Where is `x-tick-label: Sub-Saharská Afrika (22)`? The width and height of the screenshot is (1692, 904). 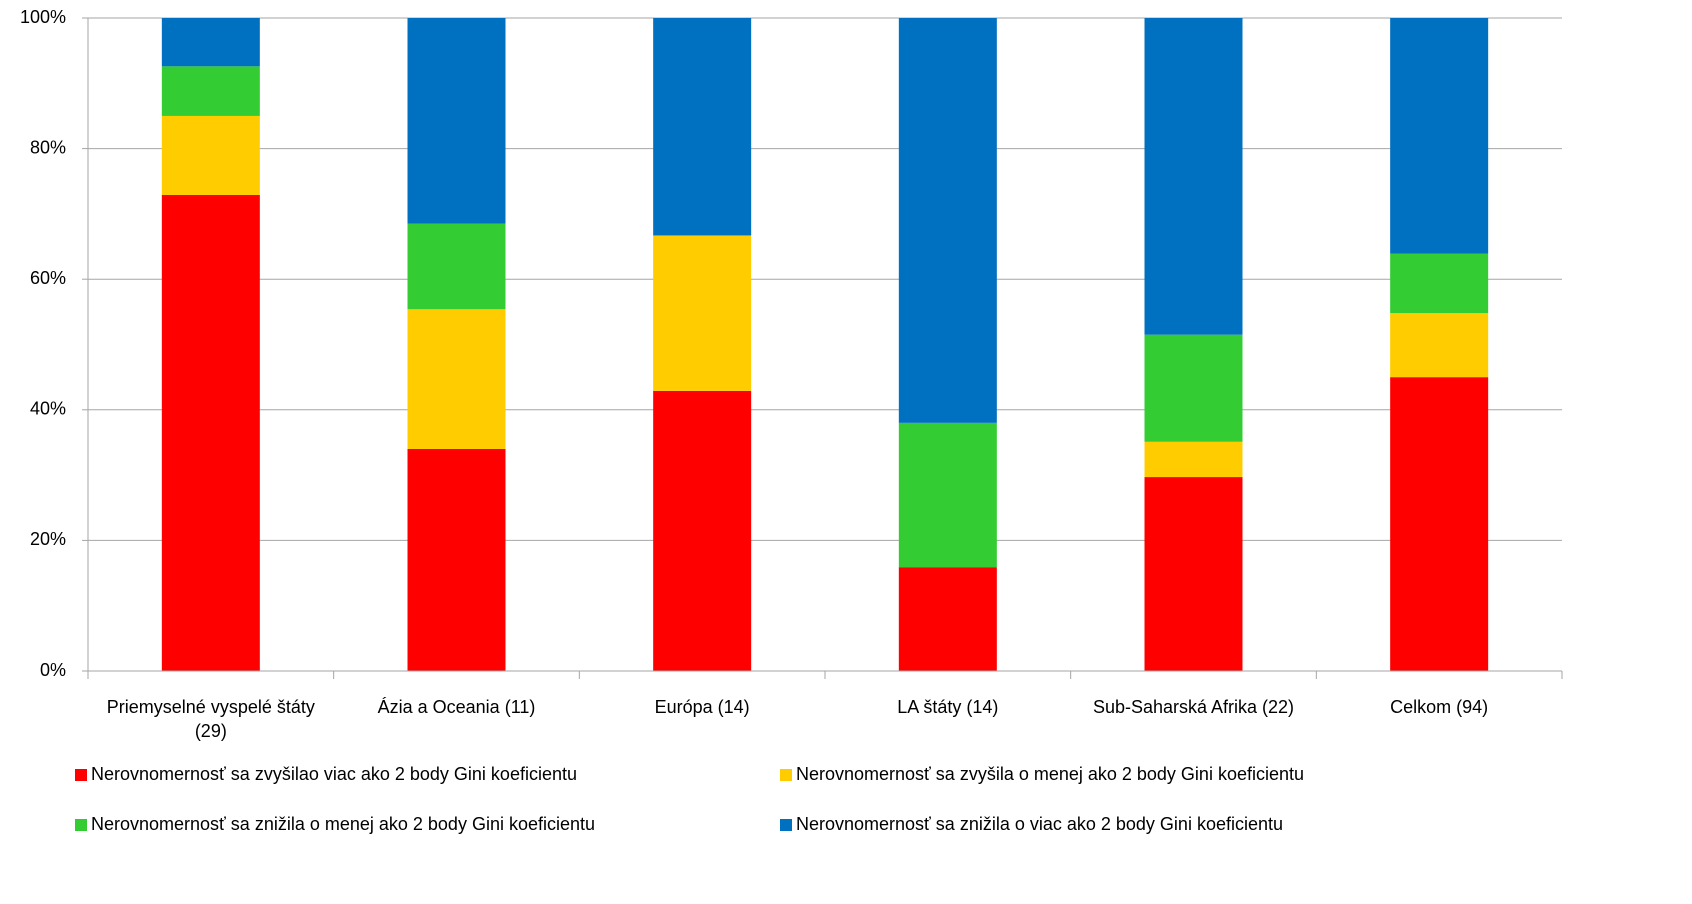
x-tick-label: Sub-Saharská Afrika (22) is located at coordinates (1193, 707).